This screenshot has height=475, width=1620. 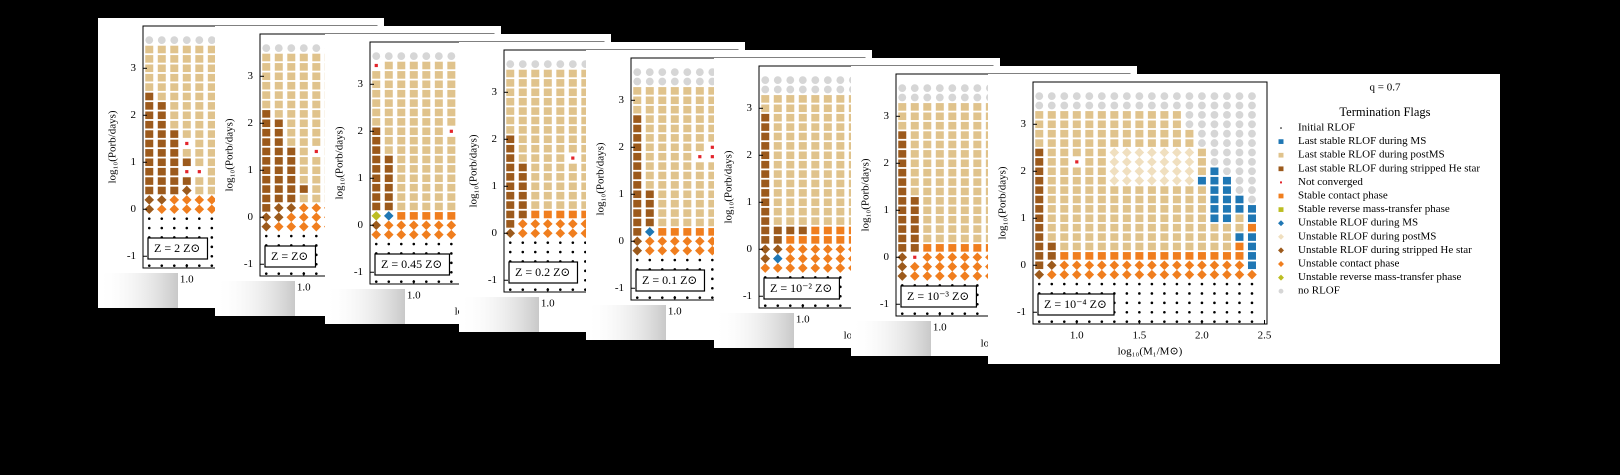 What do you see at coordinates (1281, 264) in the screenshot?
I see `legend-marker` at bounding box center [1281, 264].